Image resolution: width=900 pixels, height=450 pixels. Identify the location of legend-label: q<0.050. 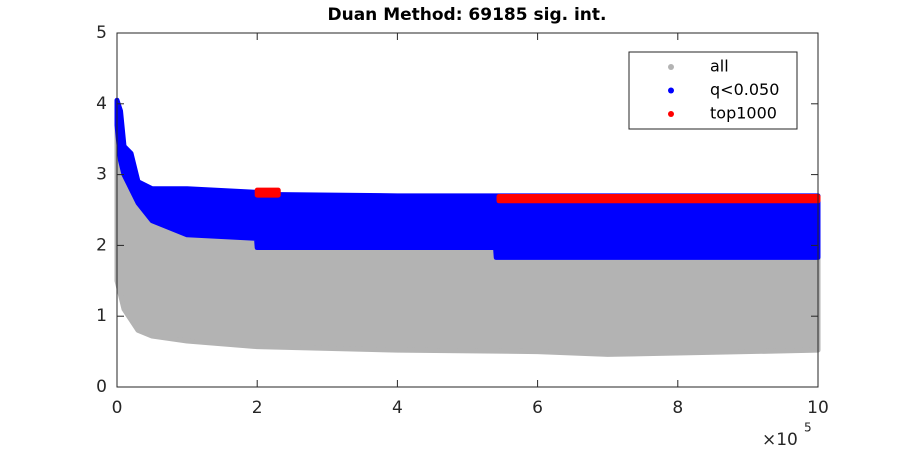
(744, 89).